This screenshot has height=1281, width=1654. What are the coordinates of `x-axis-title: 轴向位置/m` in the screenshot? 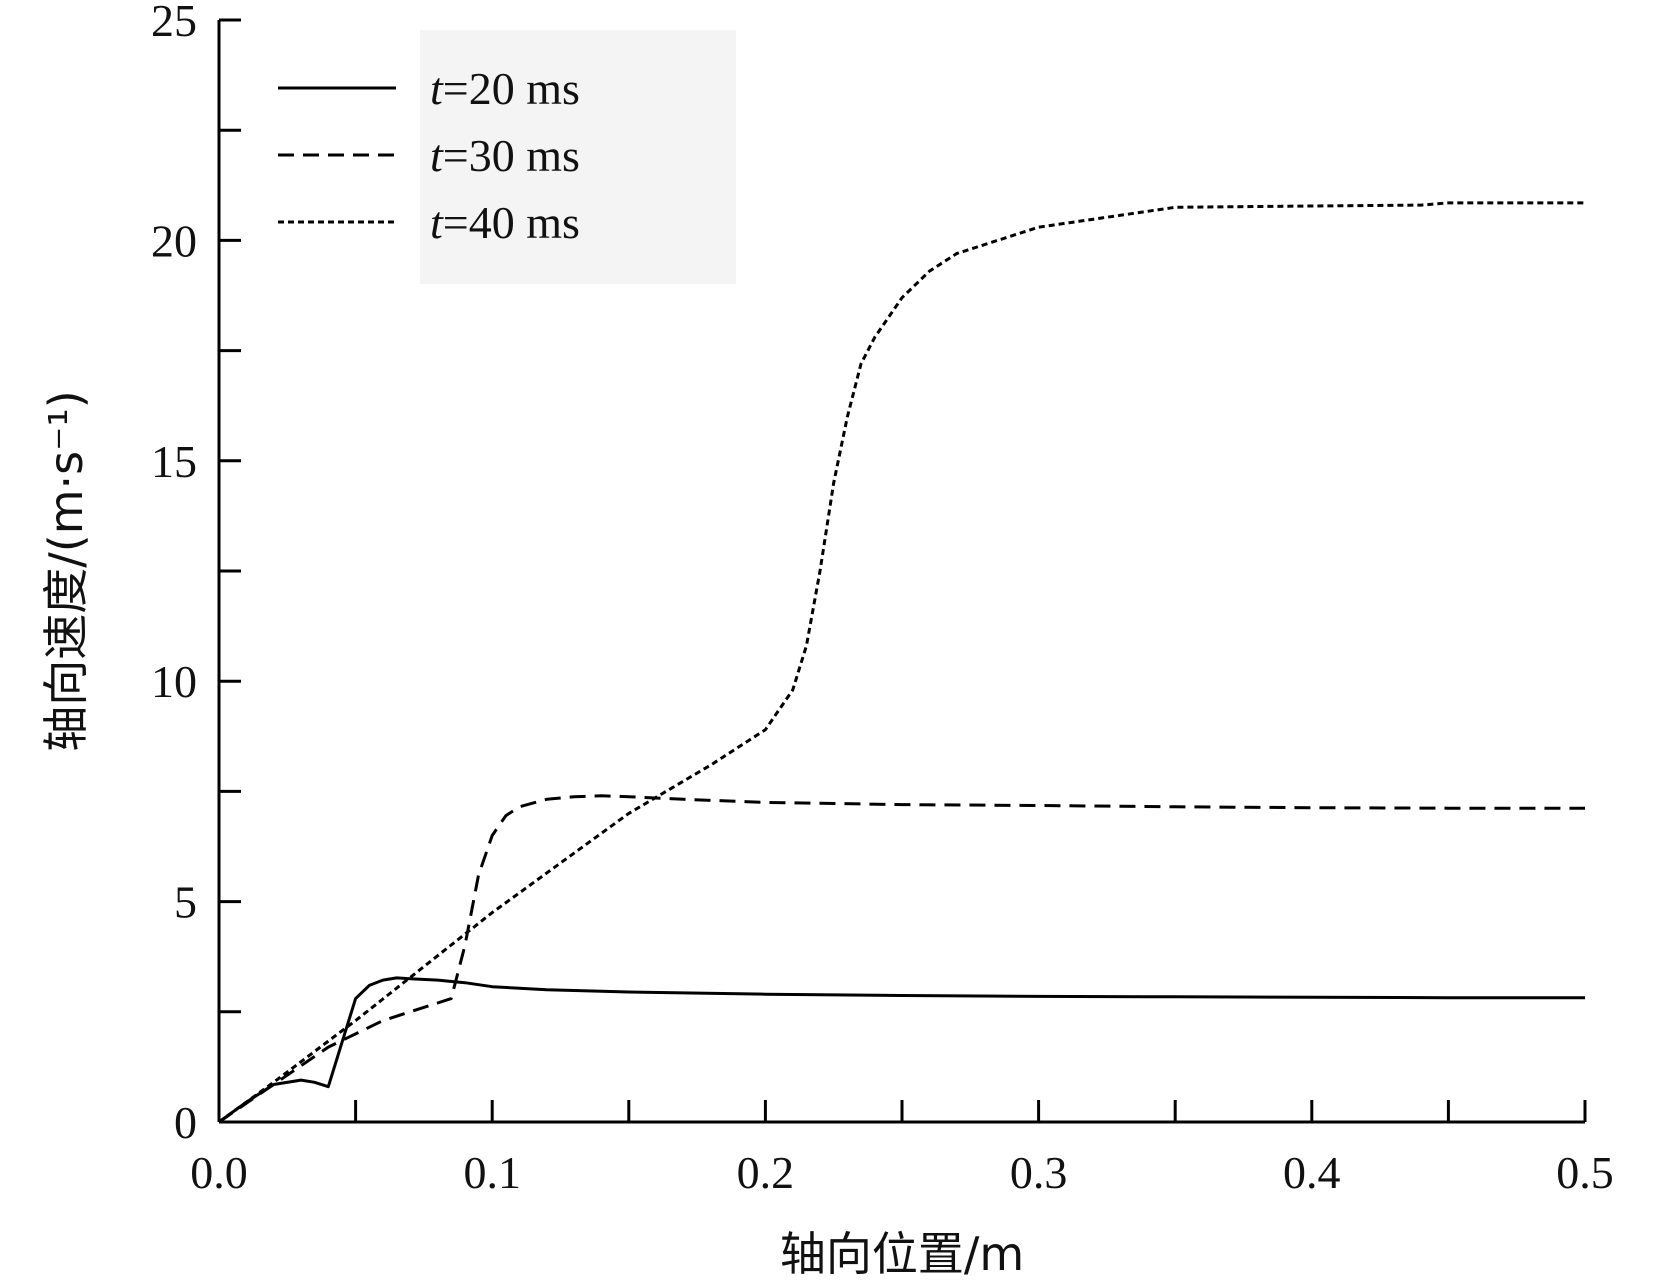 It's located at (902, 1254).